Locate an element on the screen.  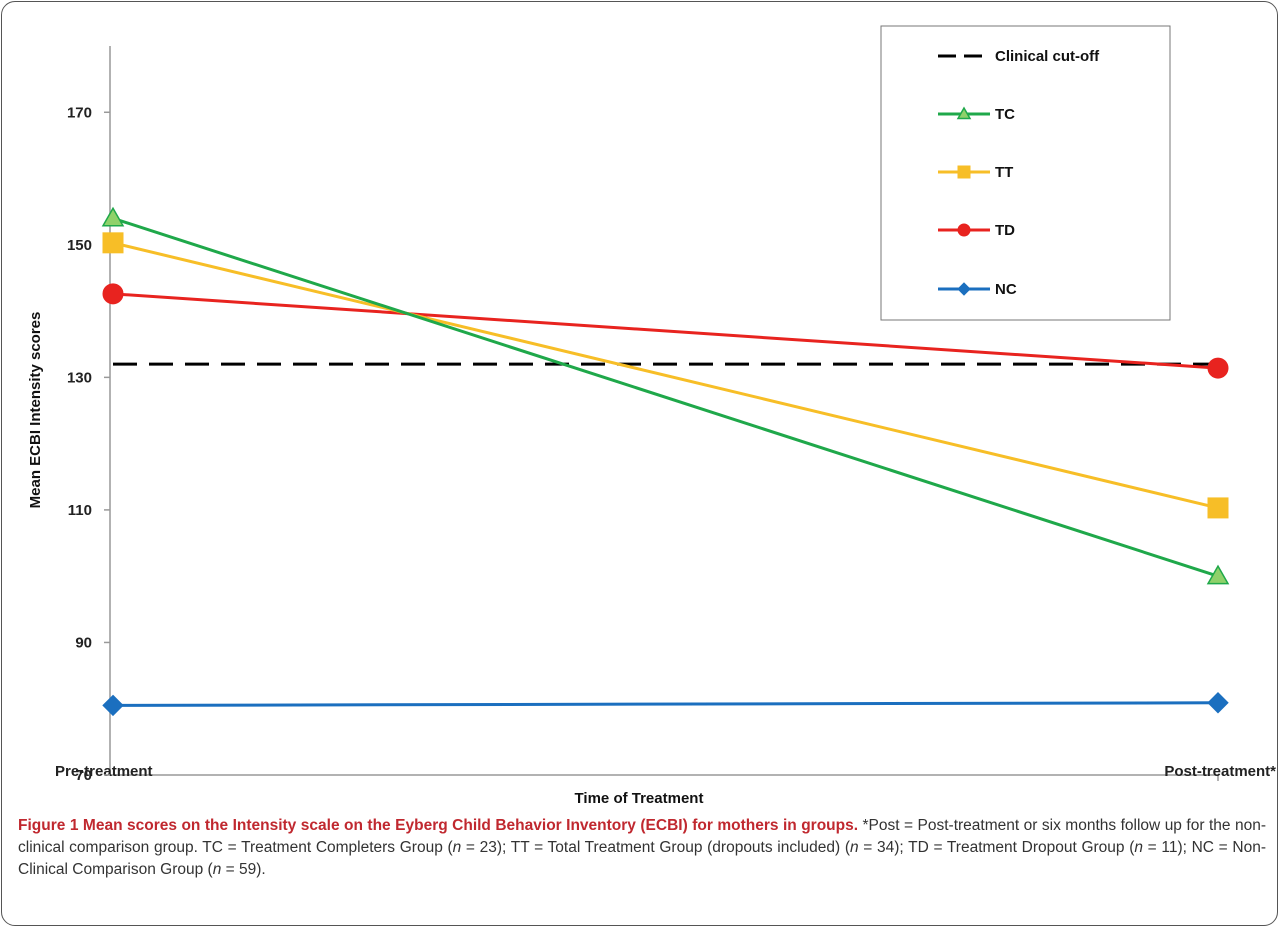
legend-entry-tt: TT is located at coordinates (975, 172).